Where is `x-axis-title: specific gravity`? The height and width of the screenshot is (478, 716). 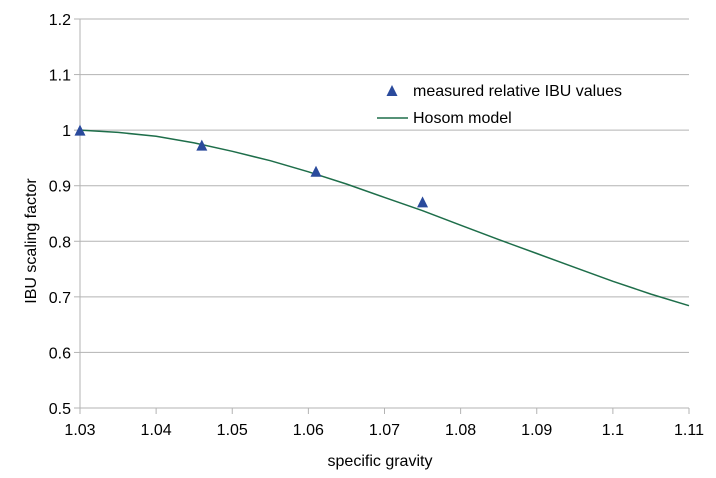
x-axis-title: specific gravity is located at coordinates (380, 461).